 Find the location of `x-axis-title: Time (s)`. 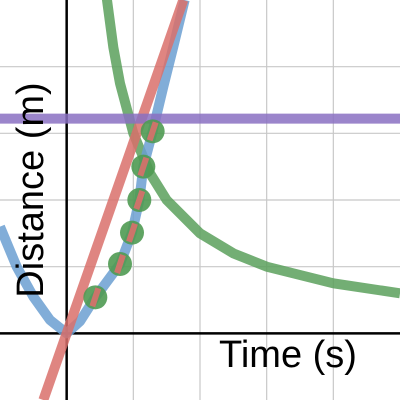

x-axis-title: Time (s) is located at coordinates (288, 355).